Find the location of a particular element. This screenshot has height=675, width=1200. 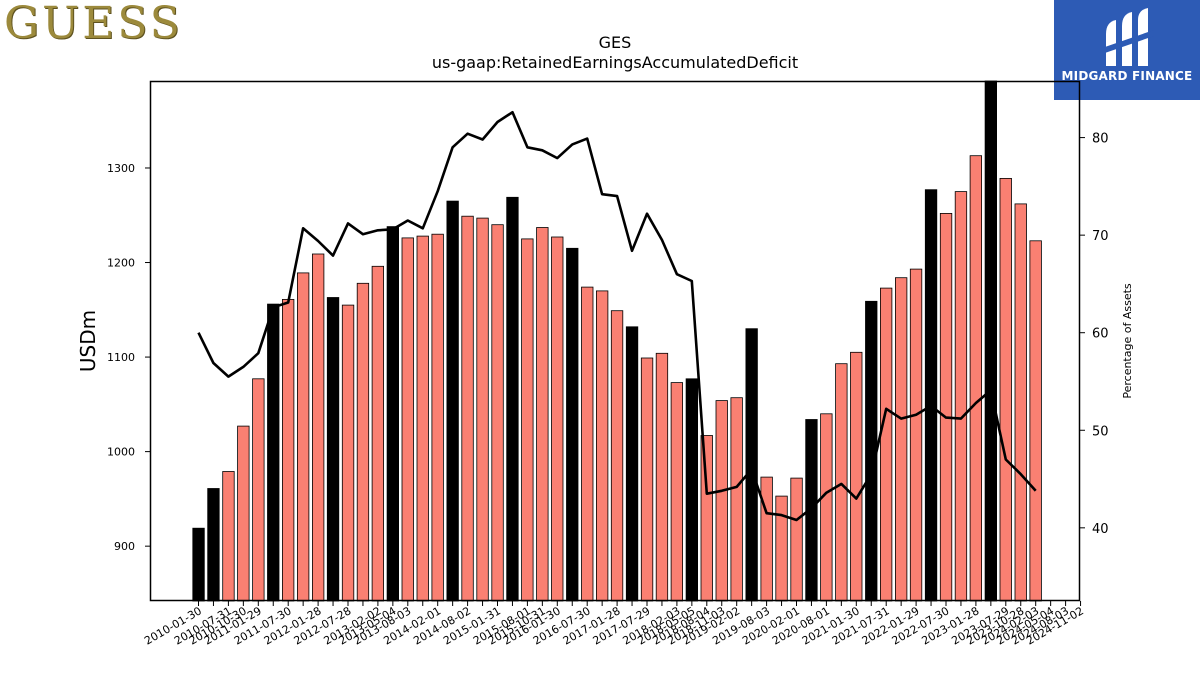

y-tick-label: 900 is located at coordinates (124, 546).